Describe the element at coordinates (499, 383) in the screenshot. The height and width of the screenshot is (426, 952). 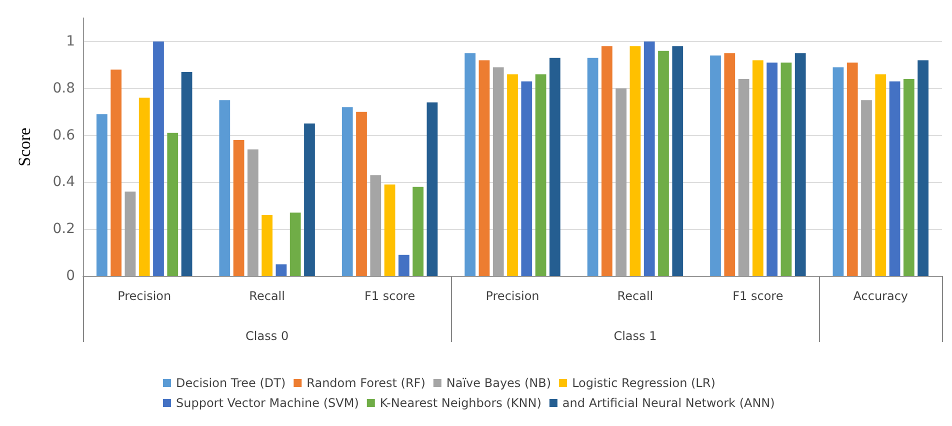
I see `legend-label: Naïve Bayes (NB)` at that location.